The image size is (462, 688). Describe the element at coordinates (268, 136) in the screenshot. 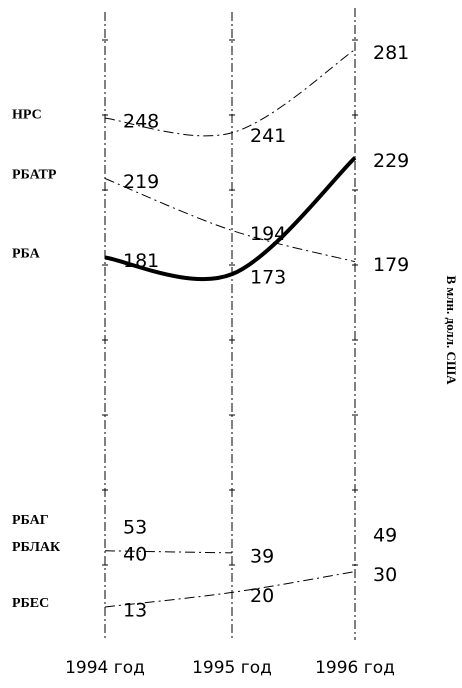

I see `data-label: 241` at that location.